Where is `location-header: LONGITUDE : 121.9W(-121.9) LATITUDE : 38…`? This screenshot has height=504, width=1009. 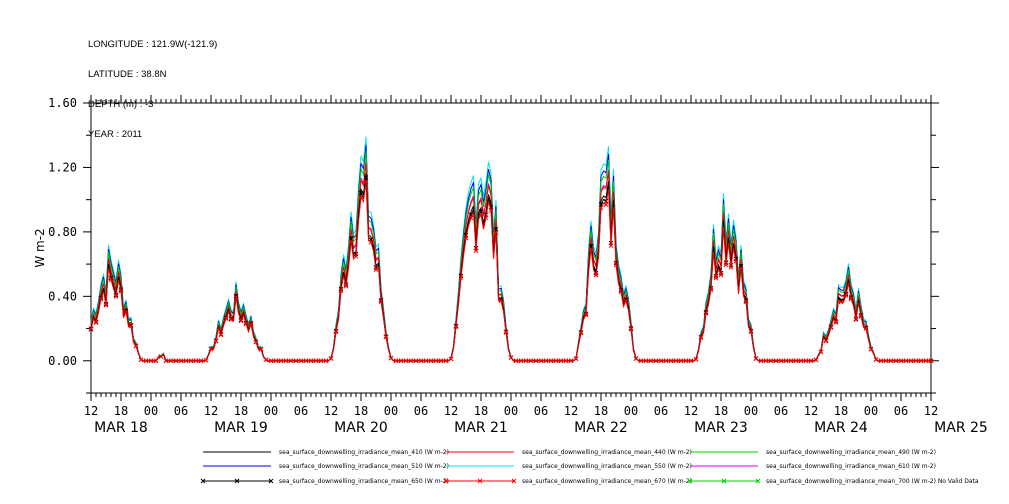 location-header: LONGITUDE : 121.9W(-121.9) LATITUDE : 38… is located at coordinates (152, 85).